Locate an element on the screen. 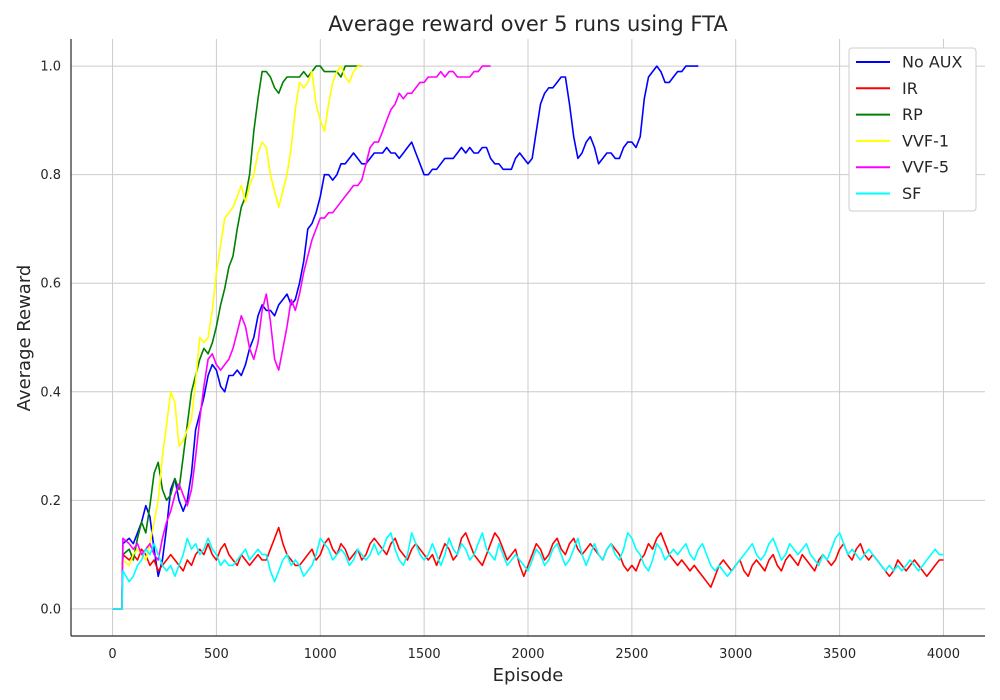 Image resolution: width=1000 pixels, height=700 pixels. x-tick-labels: 0 500 1000 1500 2000 2500 3000 3500 4000 is located at coordinates (534, 654).